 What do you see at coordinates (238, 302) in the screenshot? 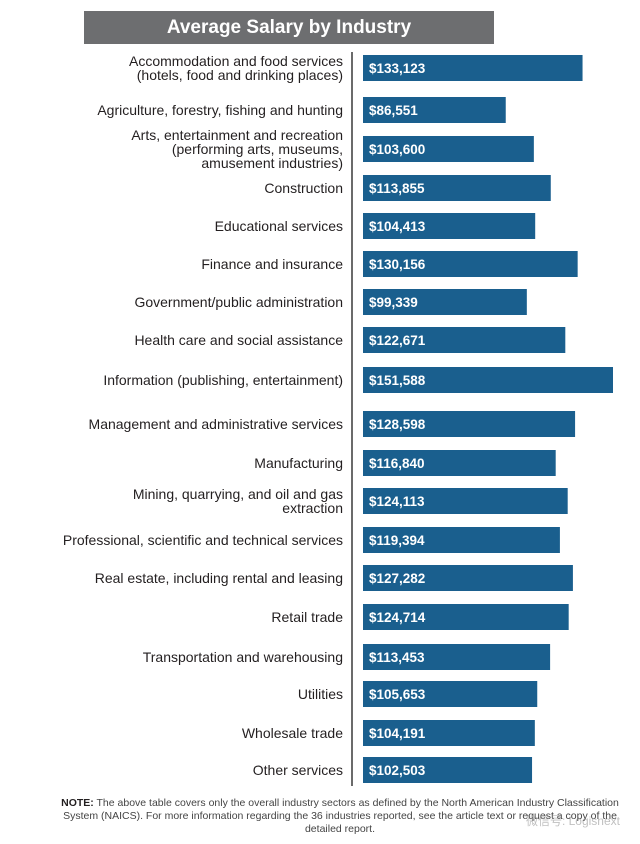
I see `category-label: Government/public administration` at bounding box center [238, 302].